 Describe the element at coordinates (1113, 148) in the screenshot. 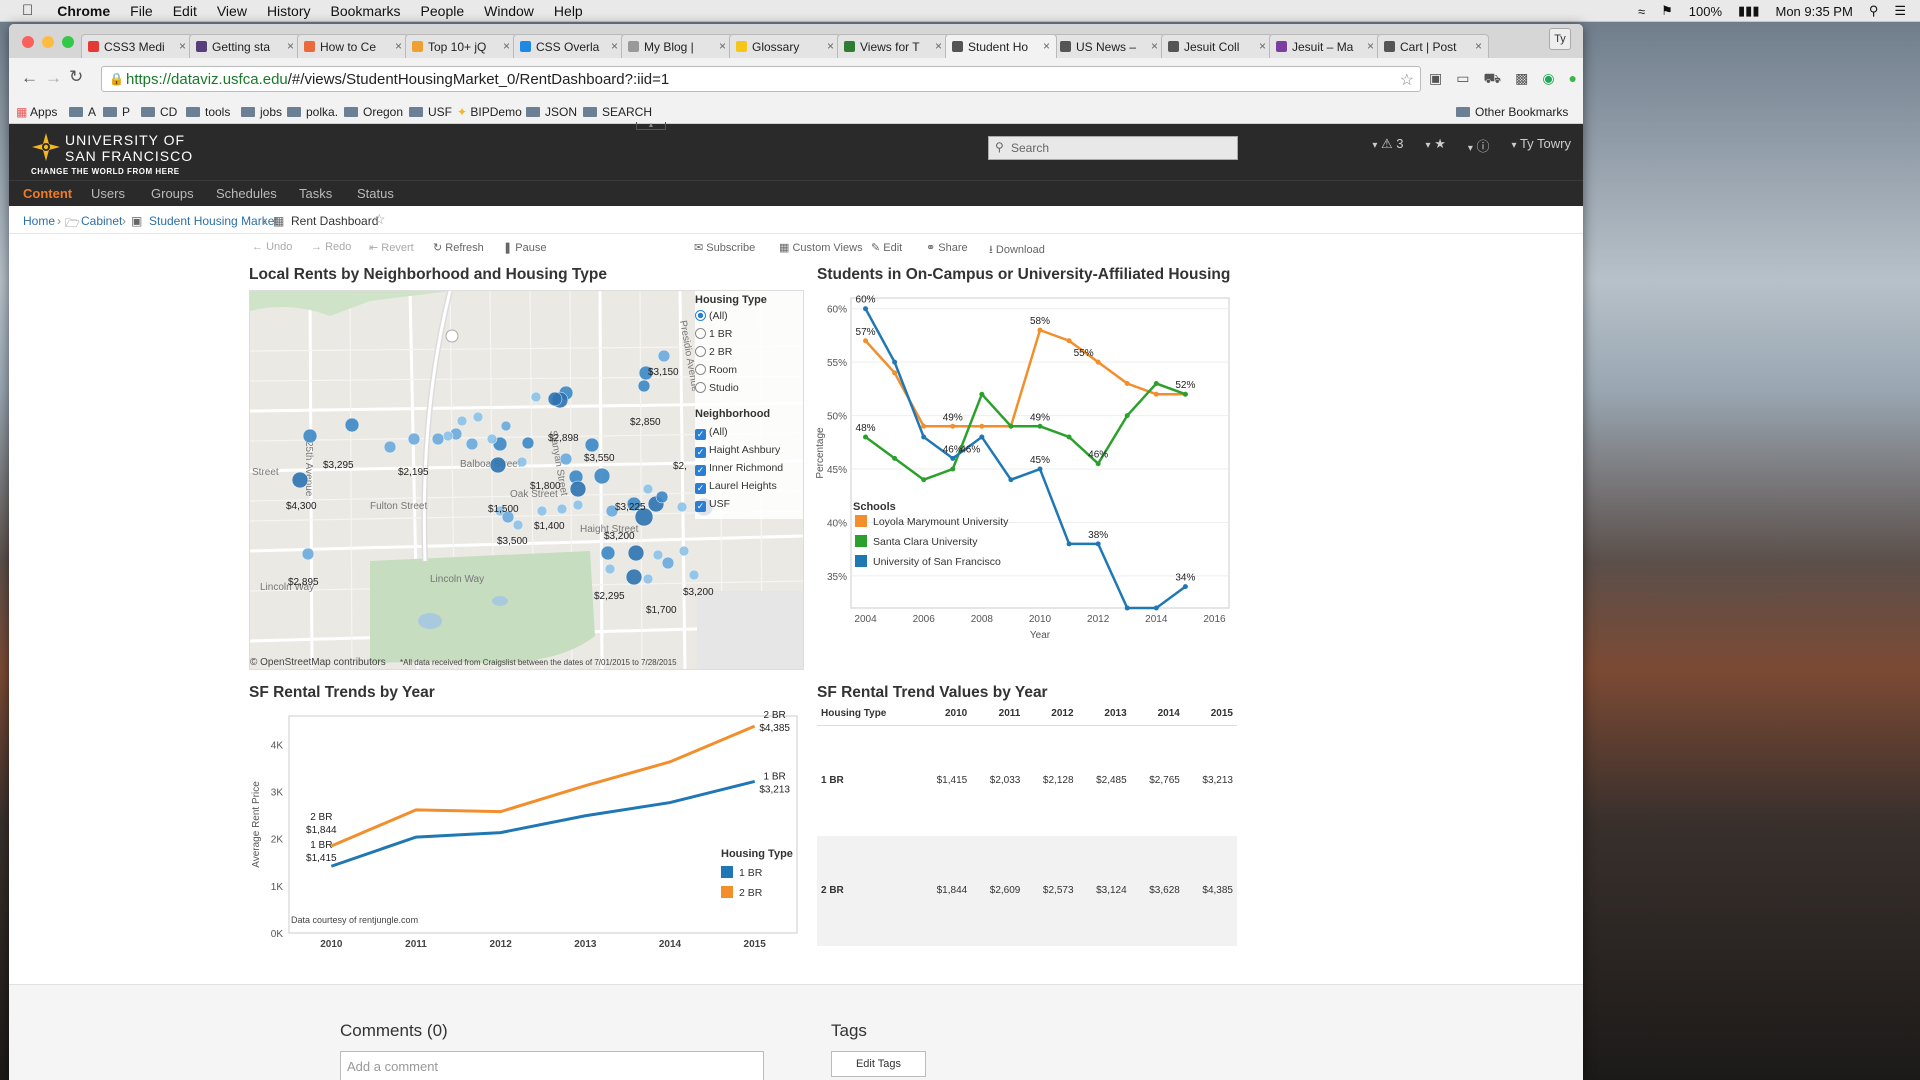

I see `search-input: ⚲ Search` at that location.